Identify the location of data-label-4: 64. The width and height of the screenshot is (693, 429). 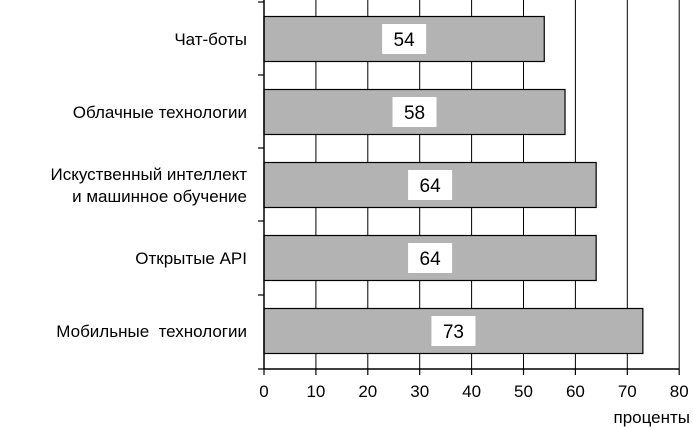
(431, 259).